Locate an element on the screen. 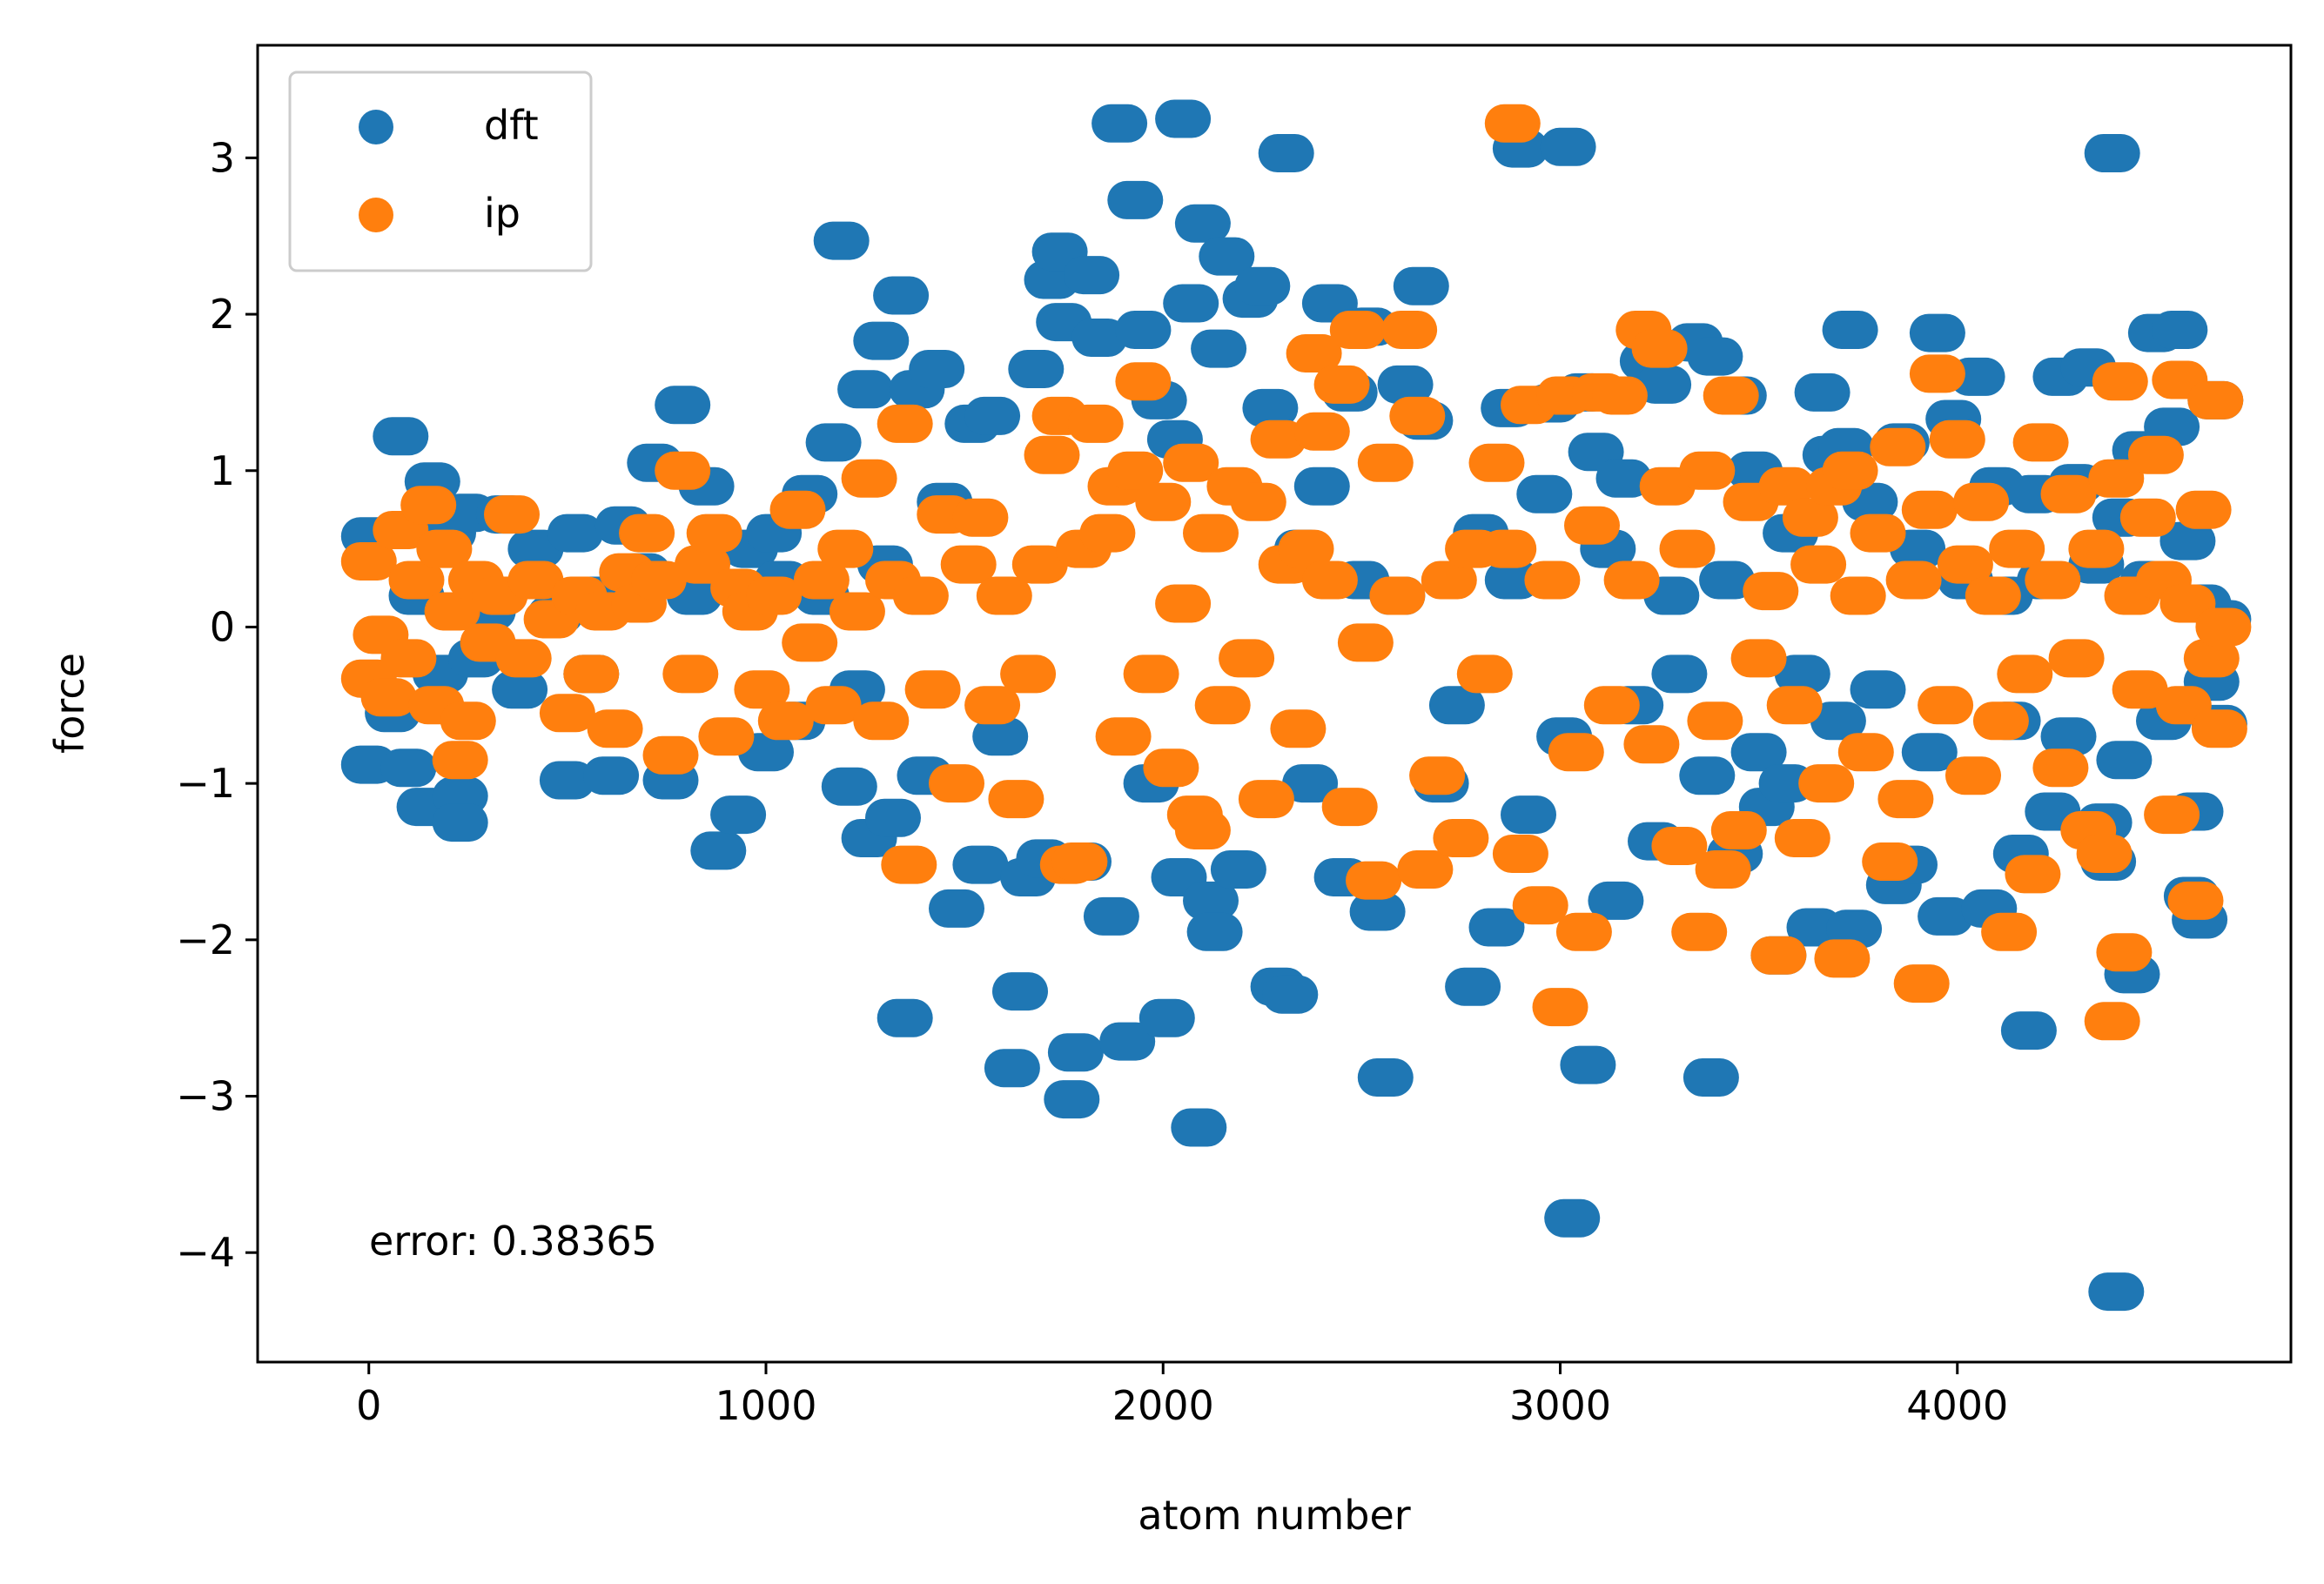 The image size is (2324, 1584). legend-box is located at coordinates (441, 171).